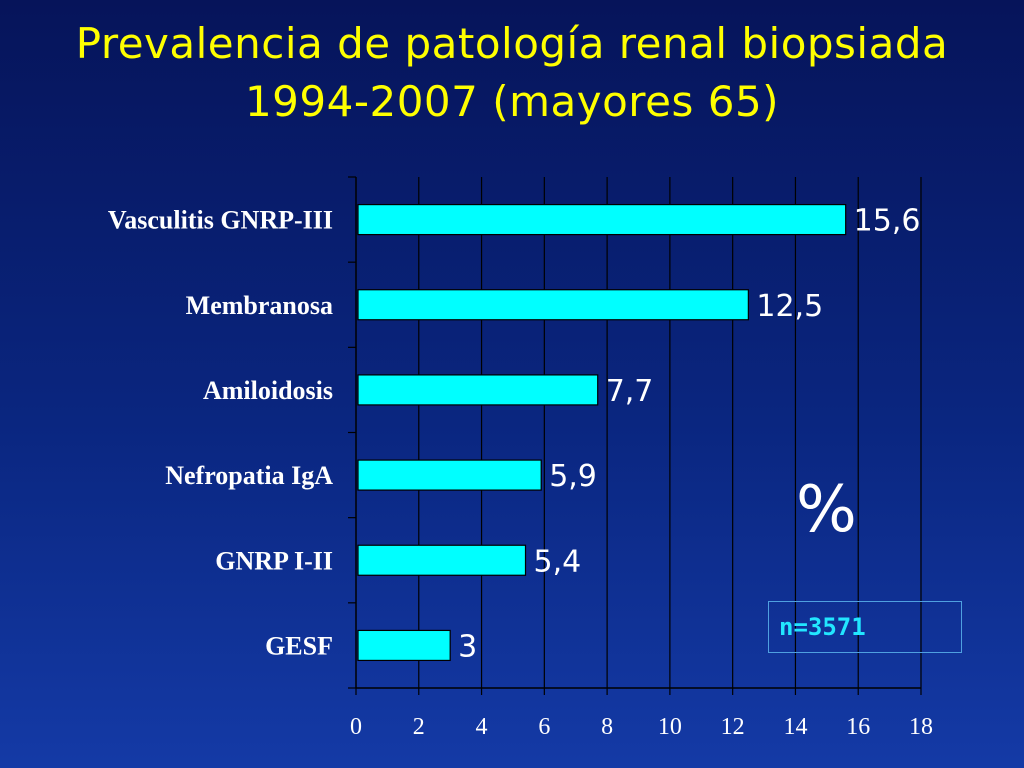 This screenshot has height=768, width=1024. I want to click on percent-unit-label: %, so click(826, 510).